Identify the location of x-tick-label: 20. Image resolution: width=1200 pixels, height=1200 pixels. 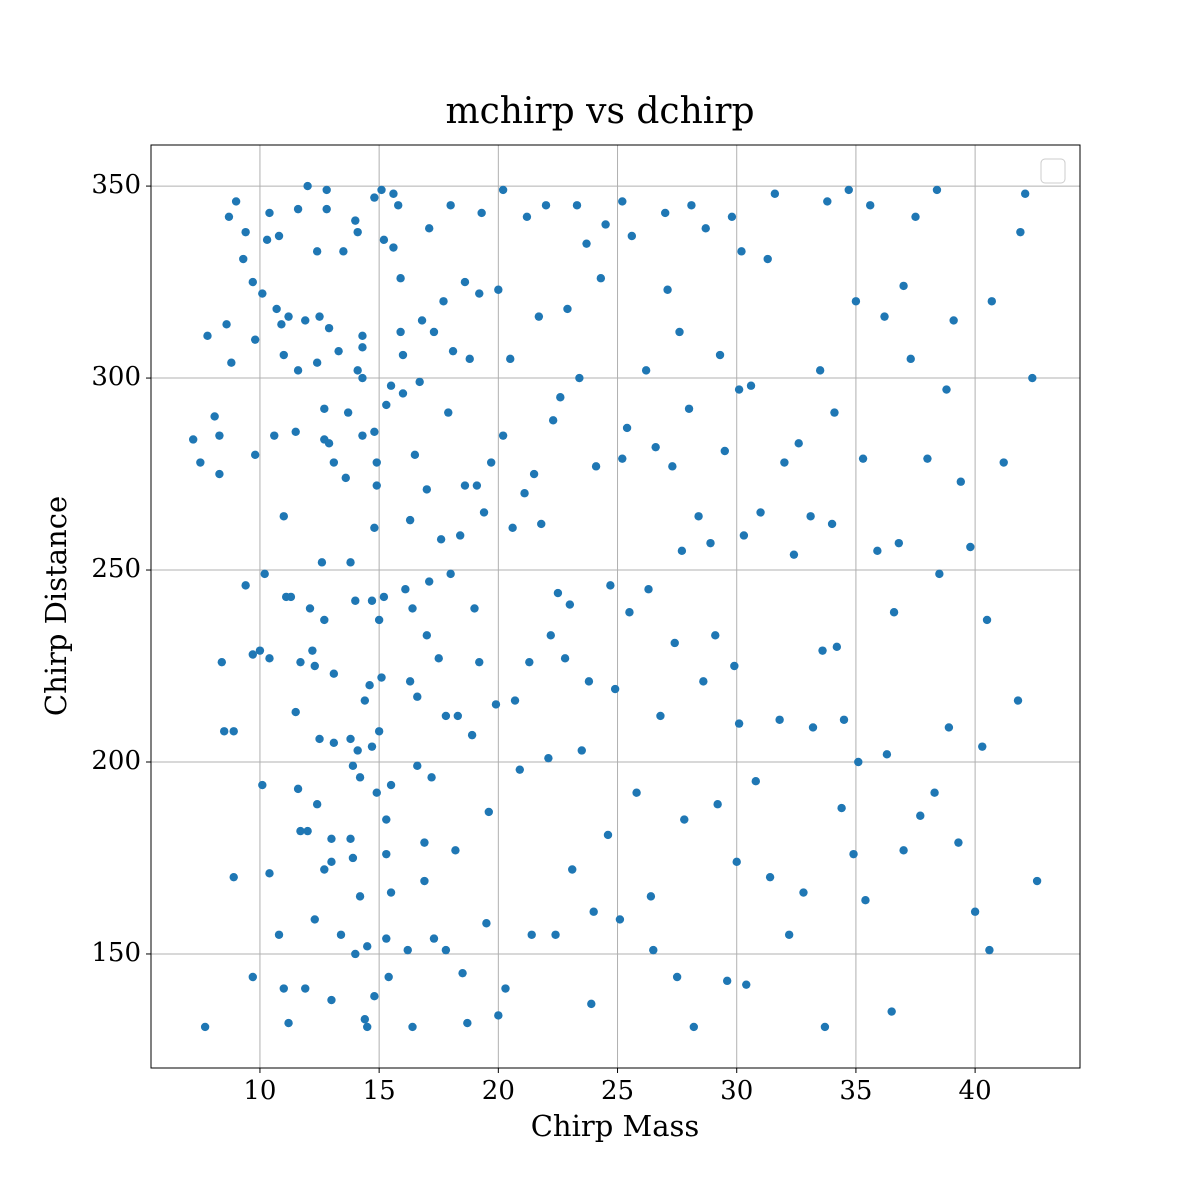
(498, 1091).